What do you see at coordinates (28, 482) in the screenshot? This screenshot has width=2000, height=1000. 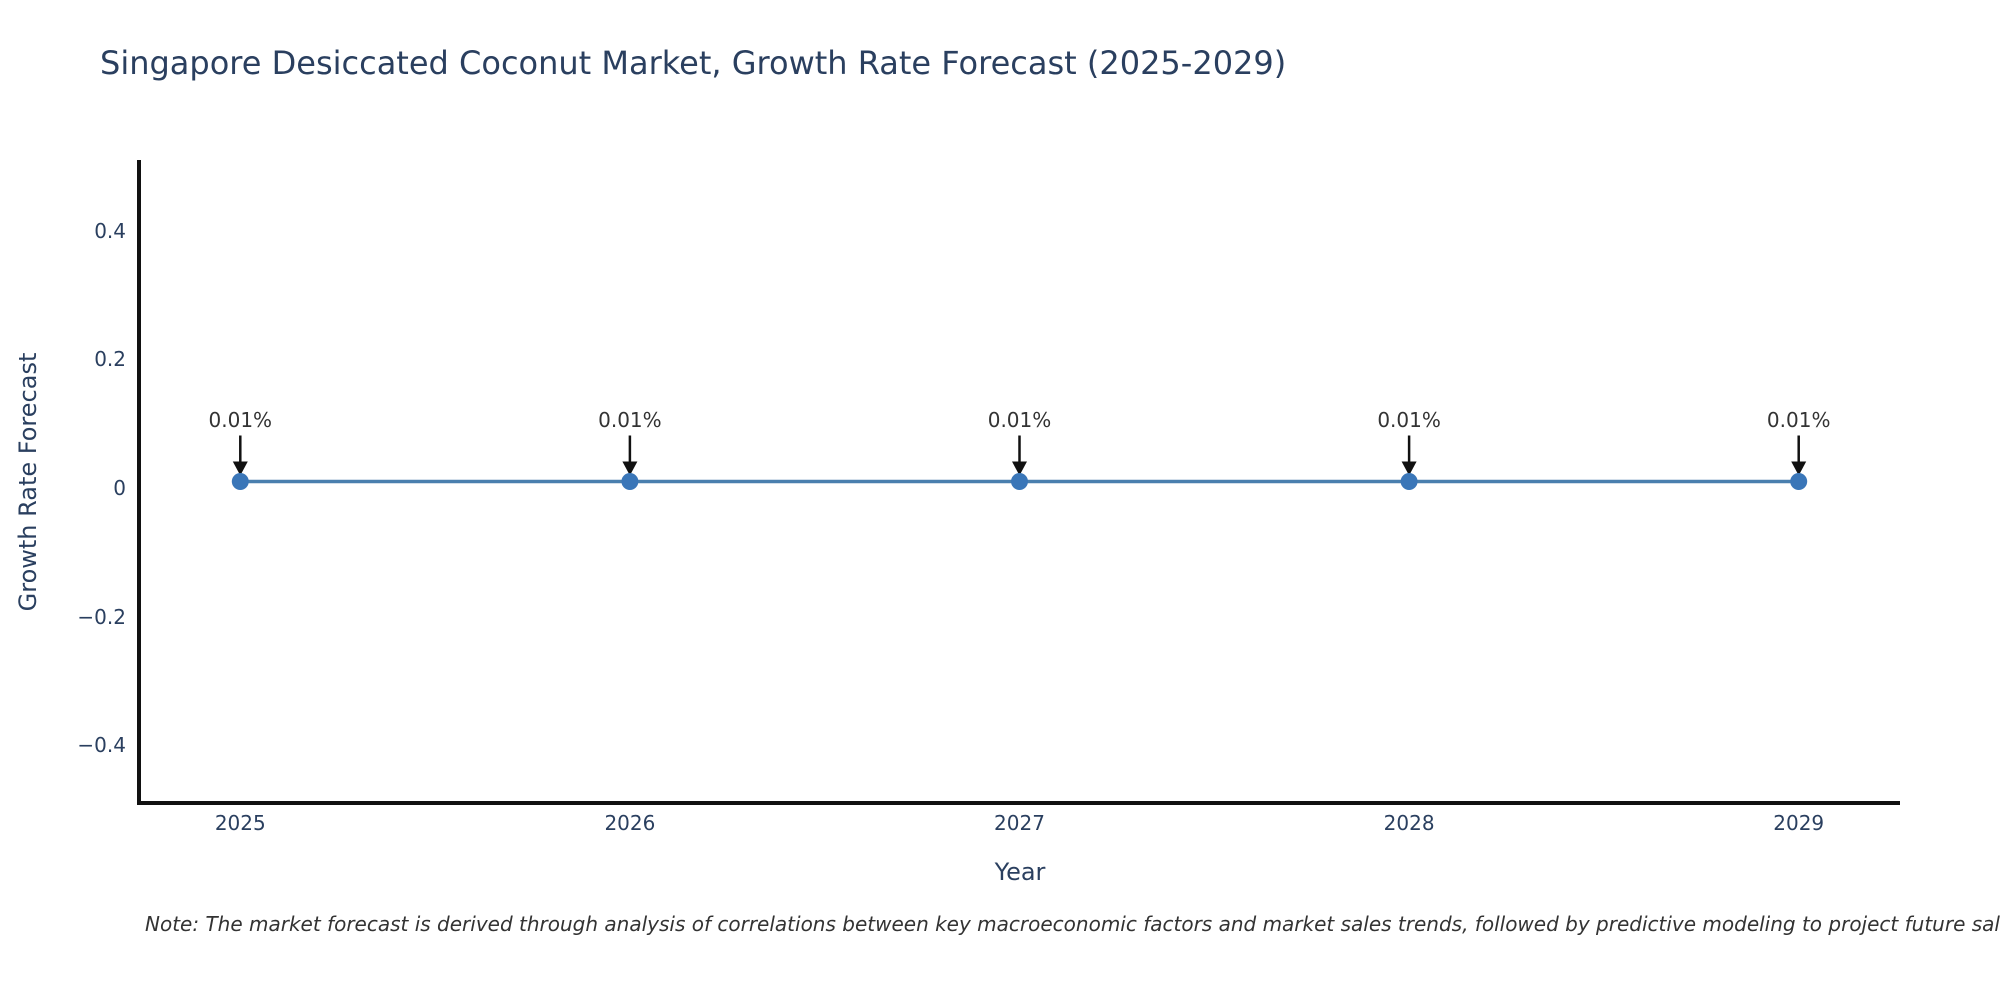 I see `y-axis-title: Growth Rate Forecast` at bounding box center [28, 482].